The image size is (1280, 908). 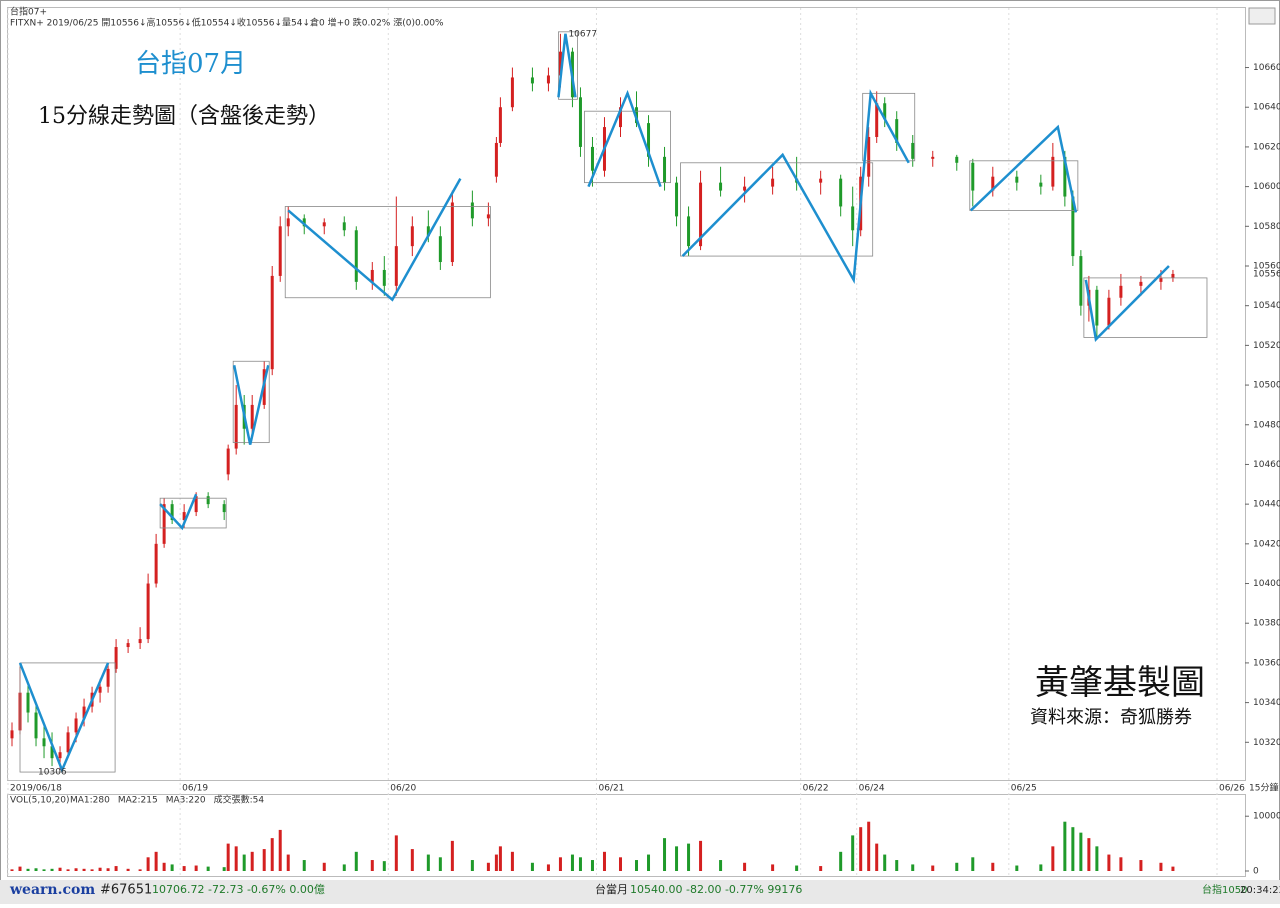 What do you see at coordinates (28, 12) in the screenshot?
I see `symbol: 台指07+` at bounding box center [28, 12].